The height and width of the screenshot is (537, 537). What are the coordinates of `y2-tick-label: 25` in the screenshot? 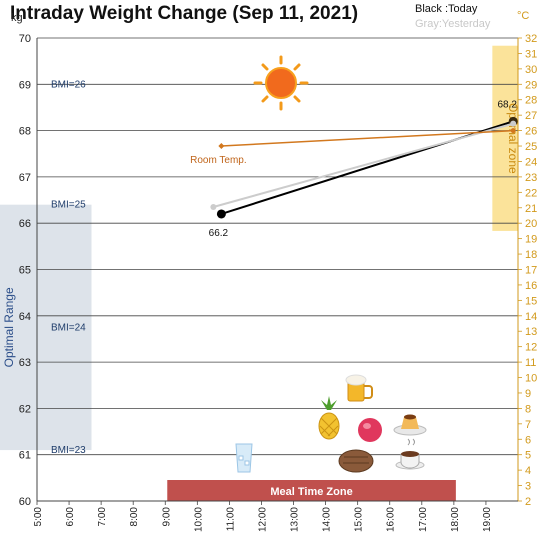 It's located at (531, 147).